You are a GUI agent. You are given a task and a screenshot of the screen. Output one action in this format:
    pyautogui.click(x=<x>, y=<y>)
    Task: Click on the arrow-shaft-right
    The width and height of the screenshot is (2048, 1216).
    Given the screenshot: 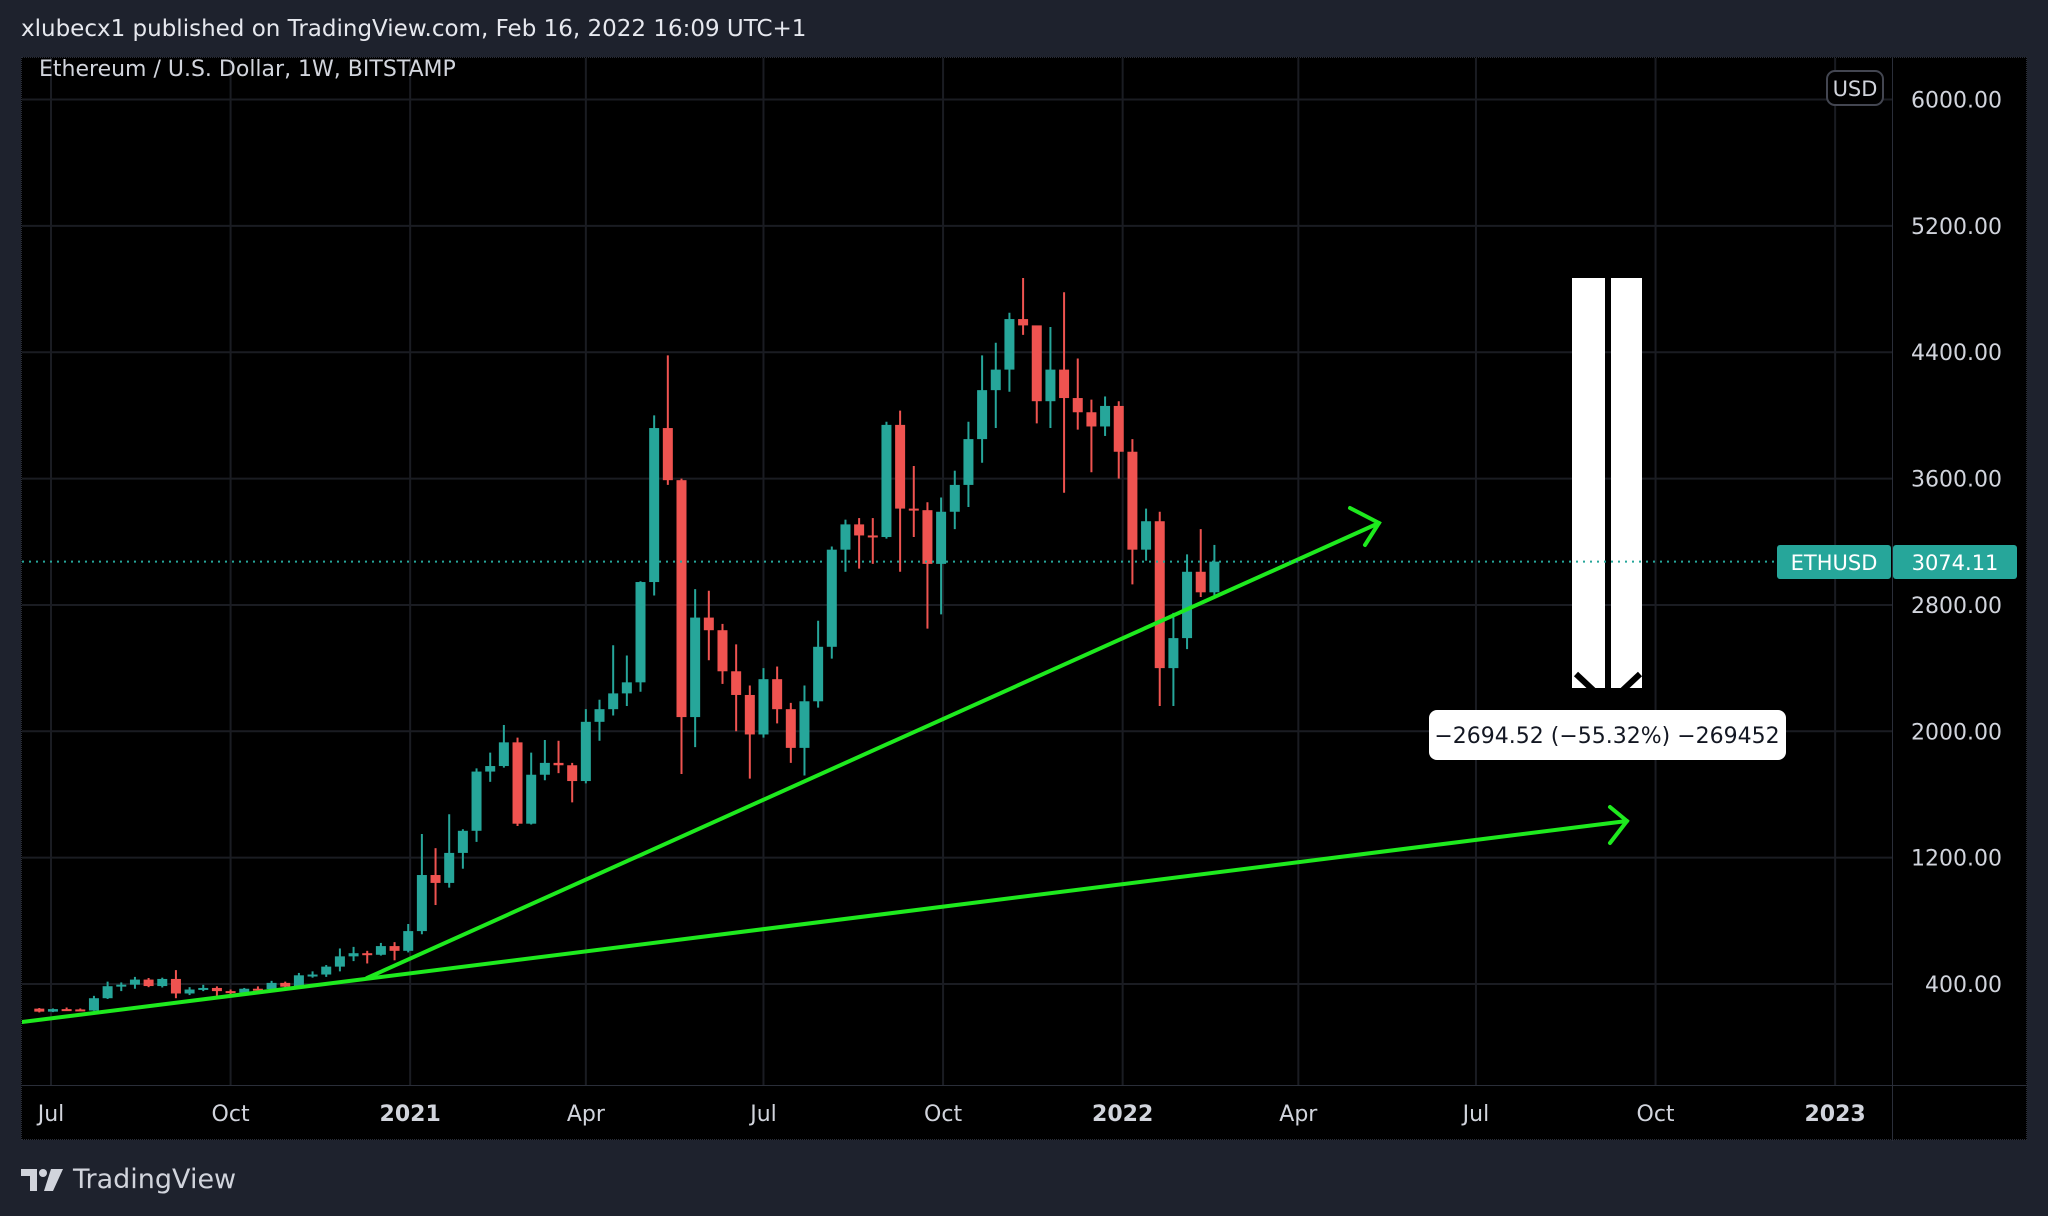 What is the action you would take?
    pyautogui.click(x=1626, y=483)
    